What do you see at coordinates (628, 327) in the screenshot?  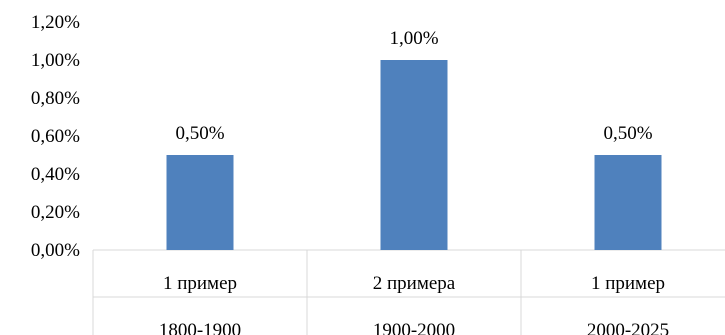 I see `category-period-label: 2000-2025` at bounding box center [628, 327].